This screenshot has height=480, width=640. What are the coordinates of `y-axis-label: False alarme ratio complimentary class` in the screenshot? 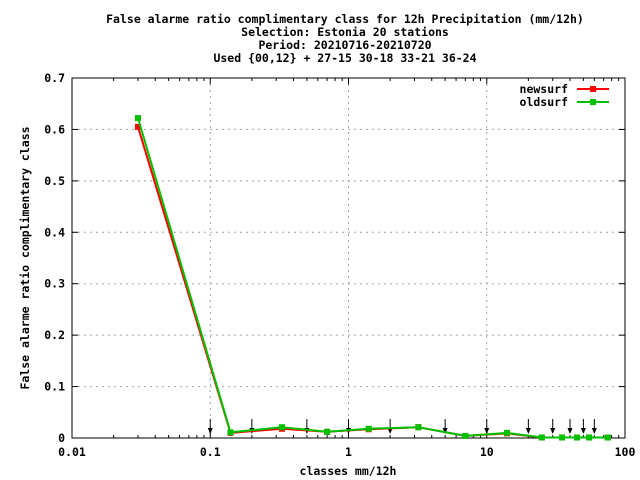 It's located at (25, 257).